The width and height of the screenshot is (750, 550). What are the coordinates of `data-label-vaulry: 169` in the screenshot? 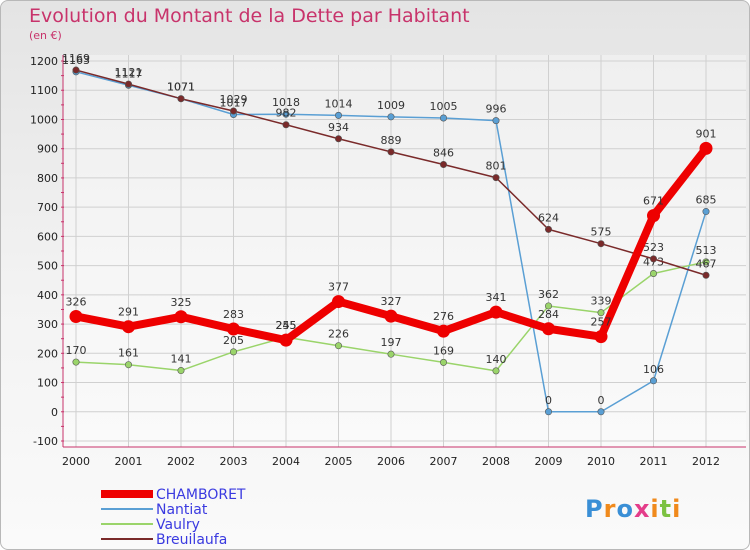 It's located at (443, 350).